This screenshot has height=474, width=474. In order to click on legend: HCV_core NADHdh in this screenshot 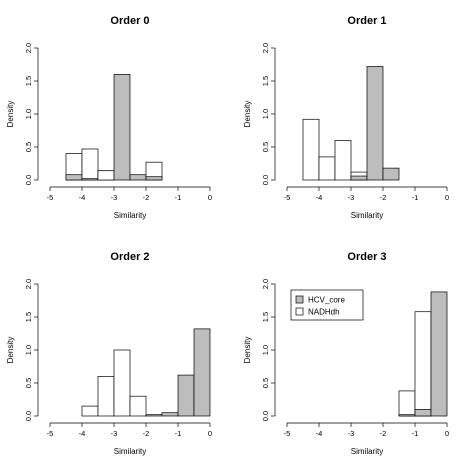, I will do `click(327, 305)`.